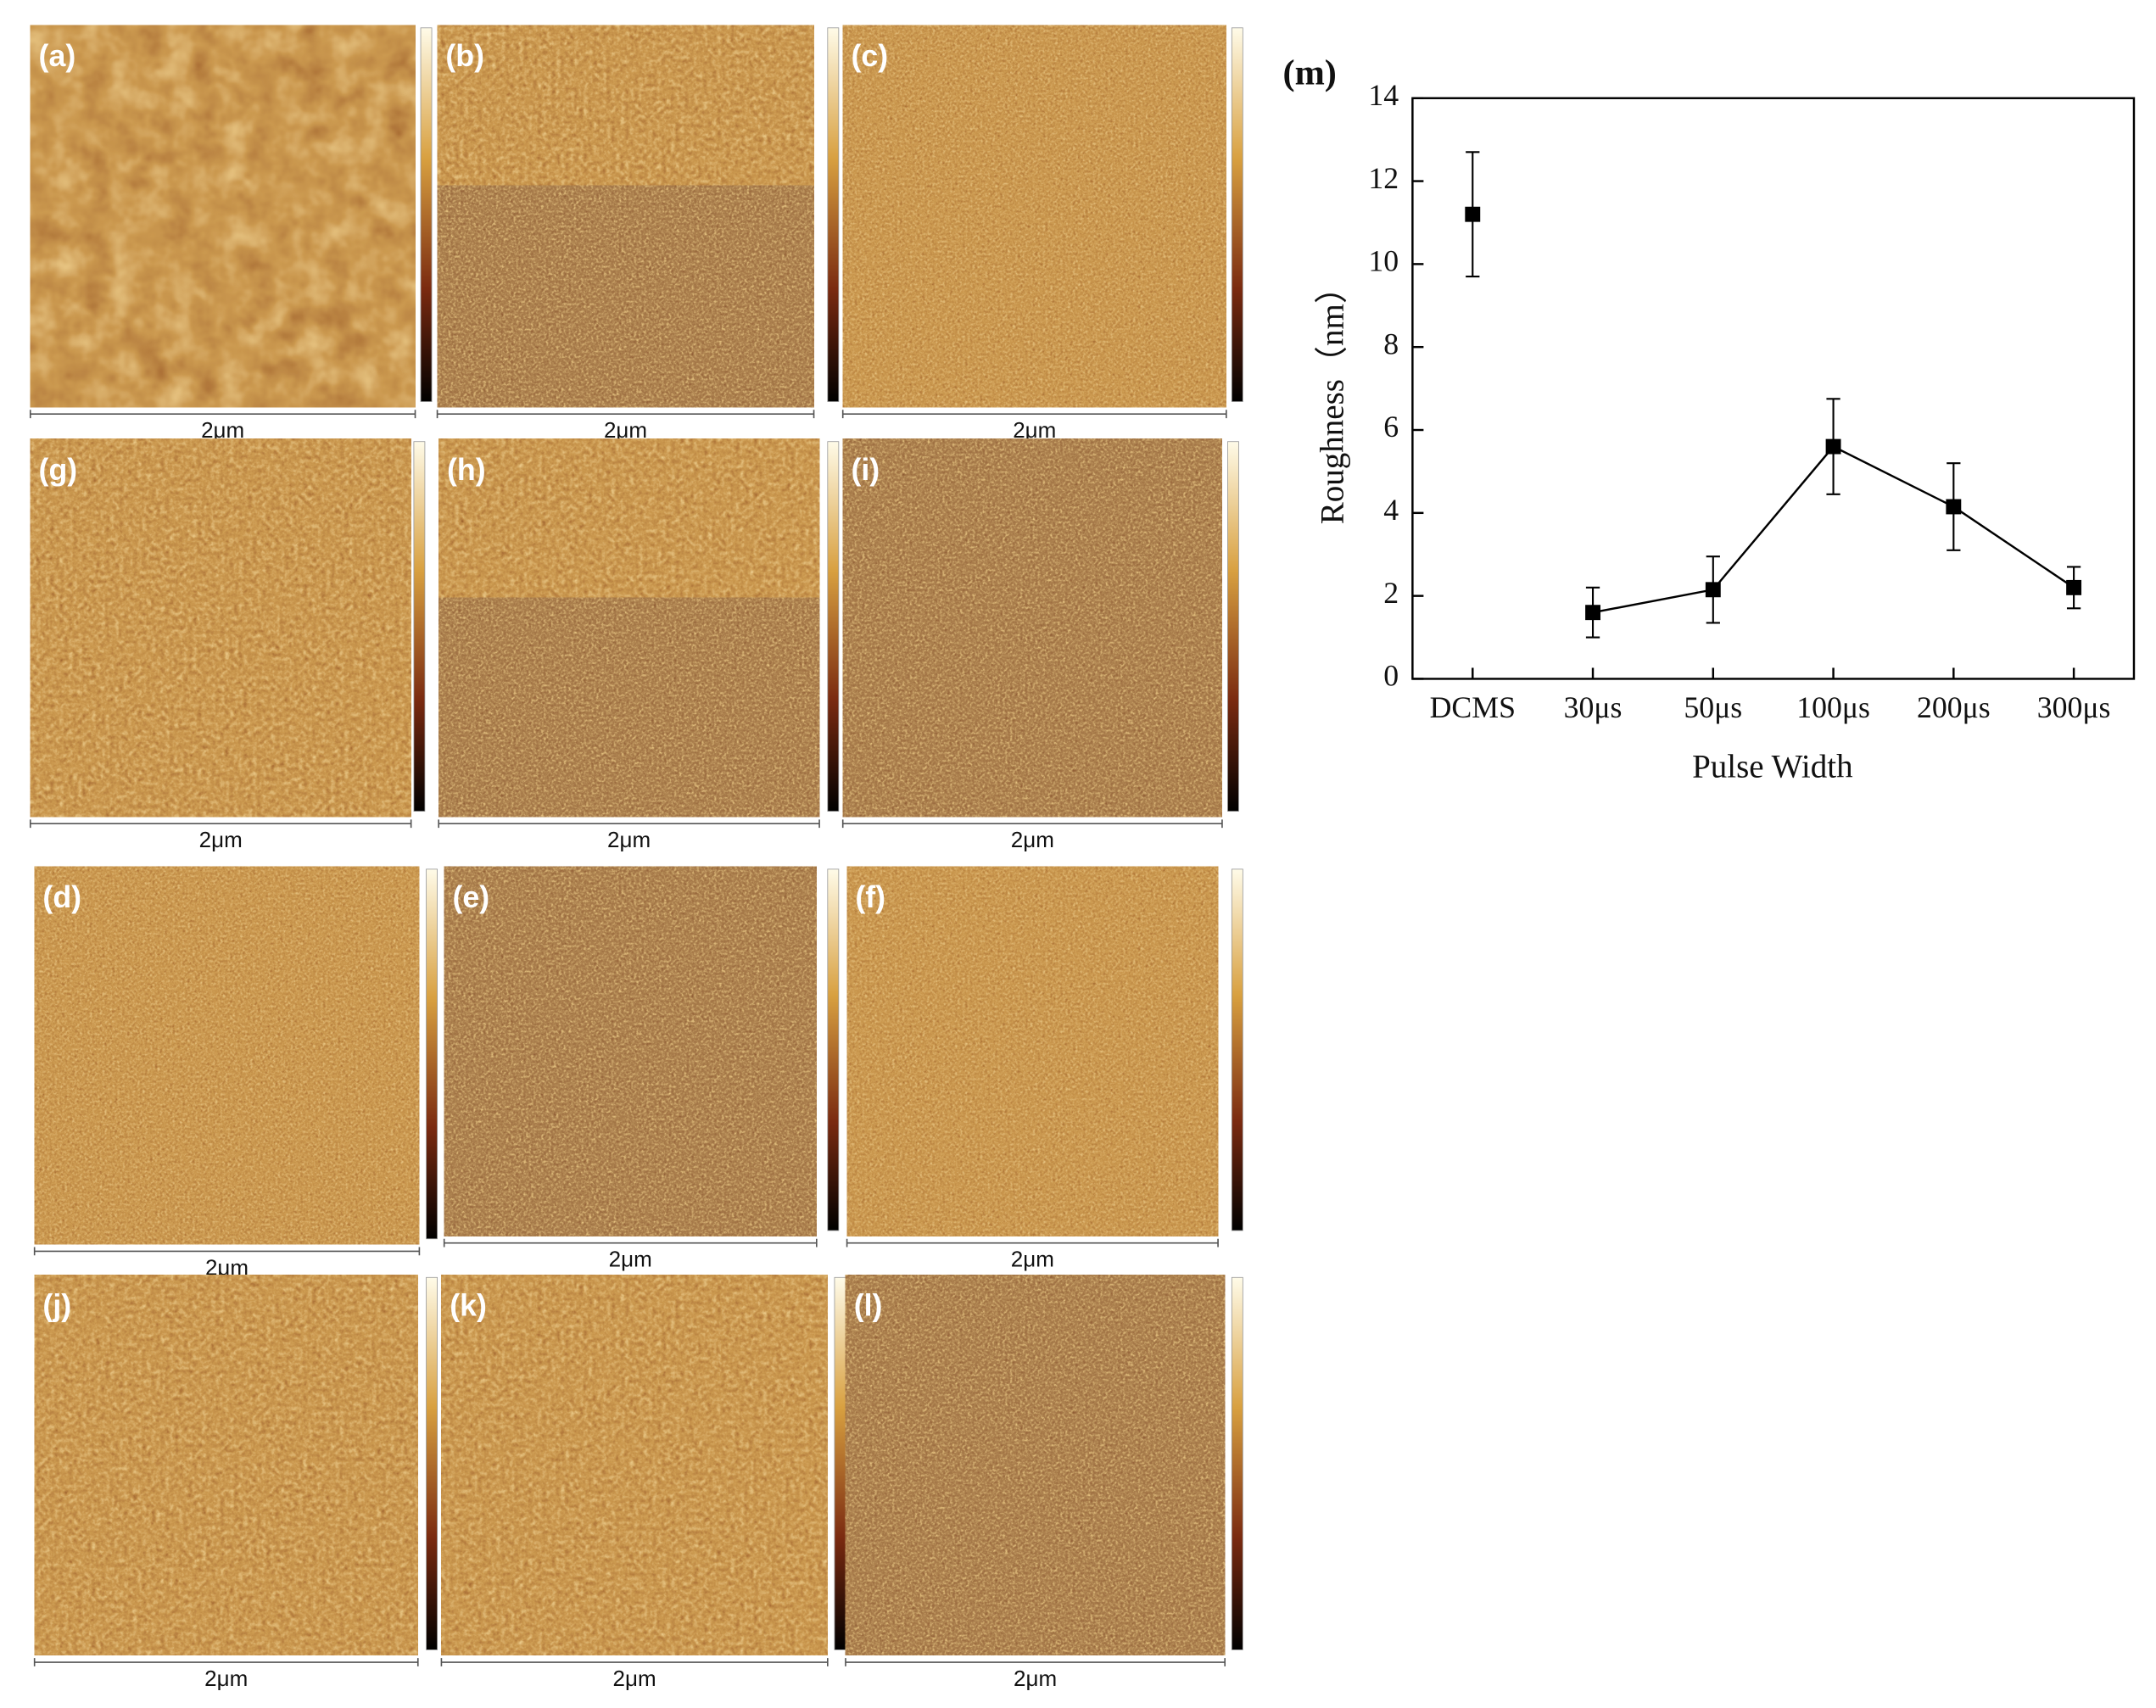  I want to click on afm-panel: (b) 2μm, so click(638, 234).